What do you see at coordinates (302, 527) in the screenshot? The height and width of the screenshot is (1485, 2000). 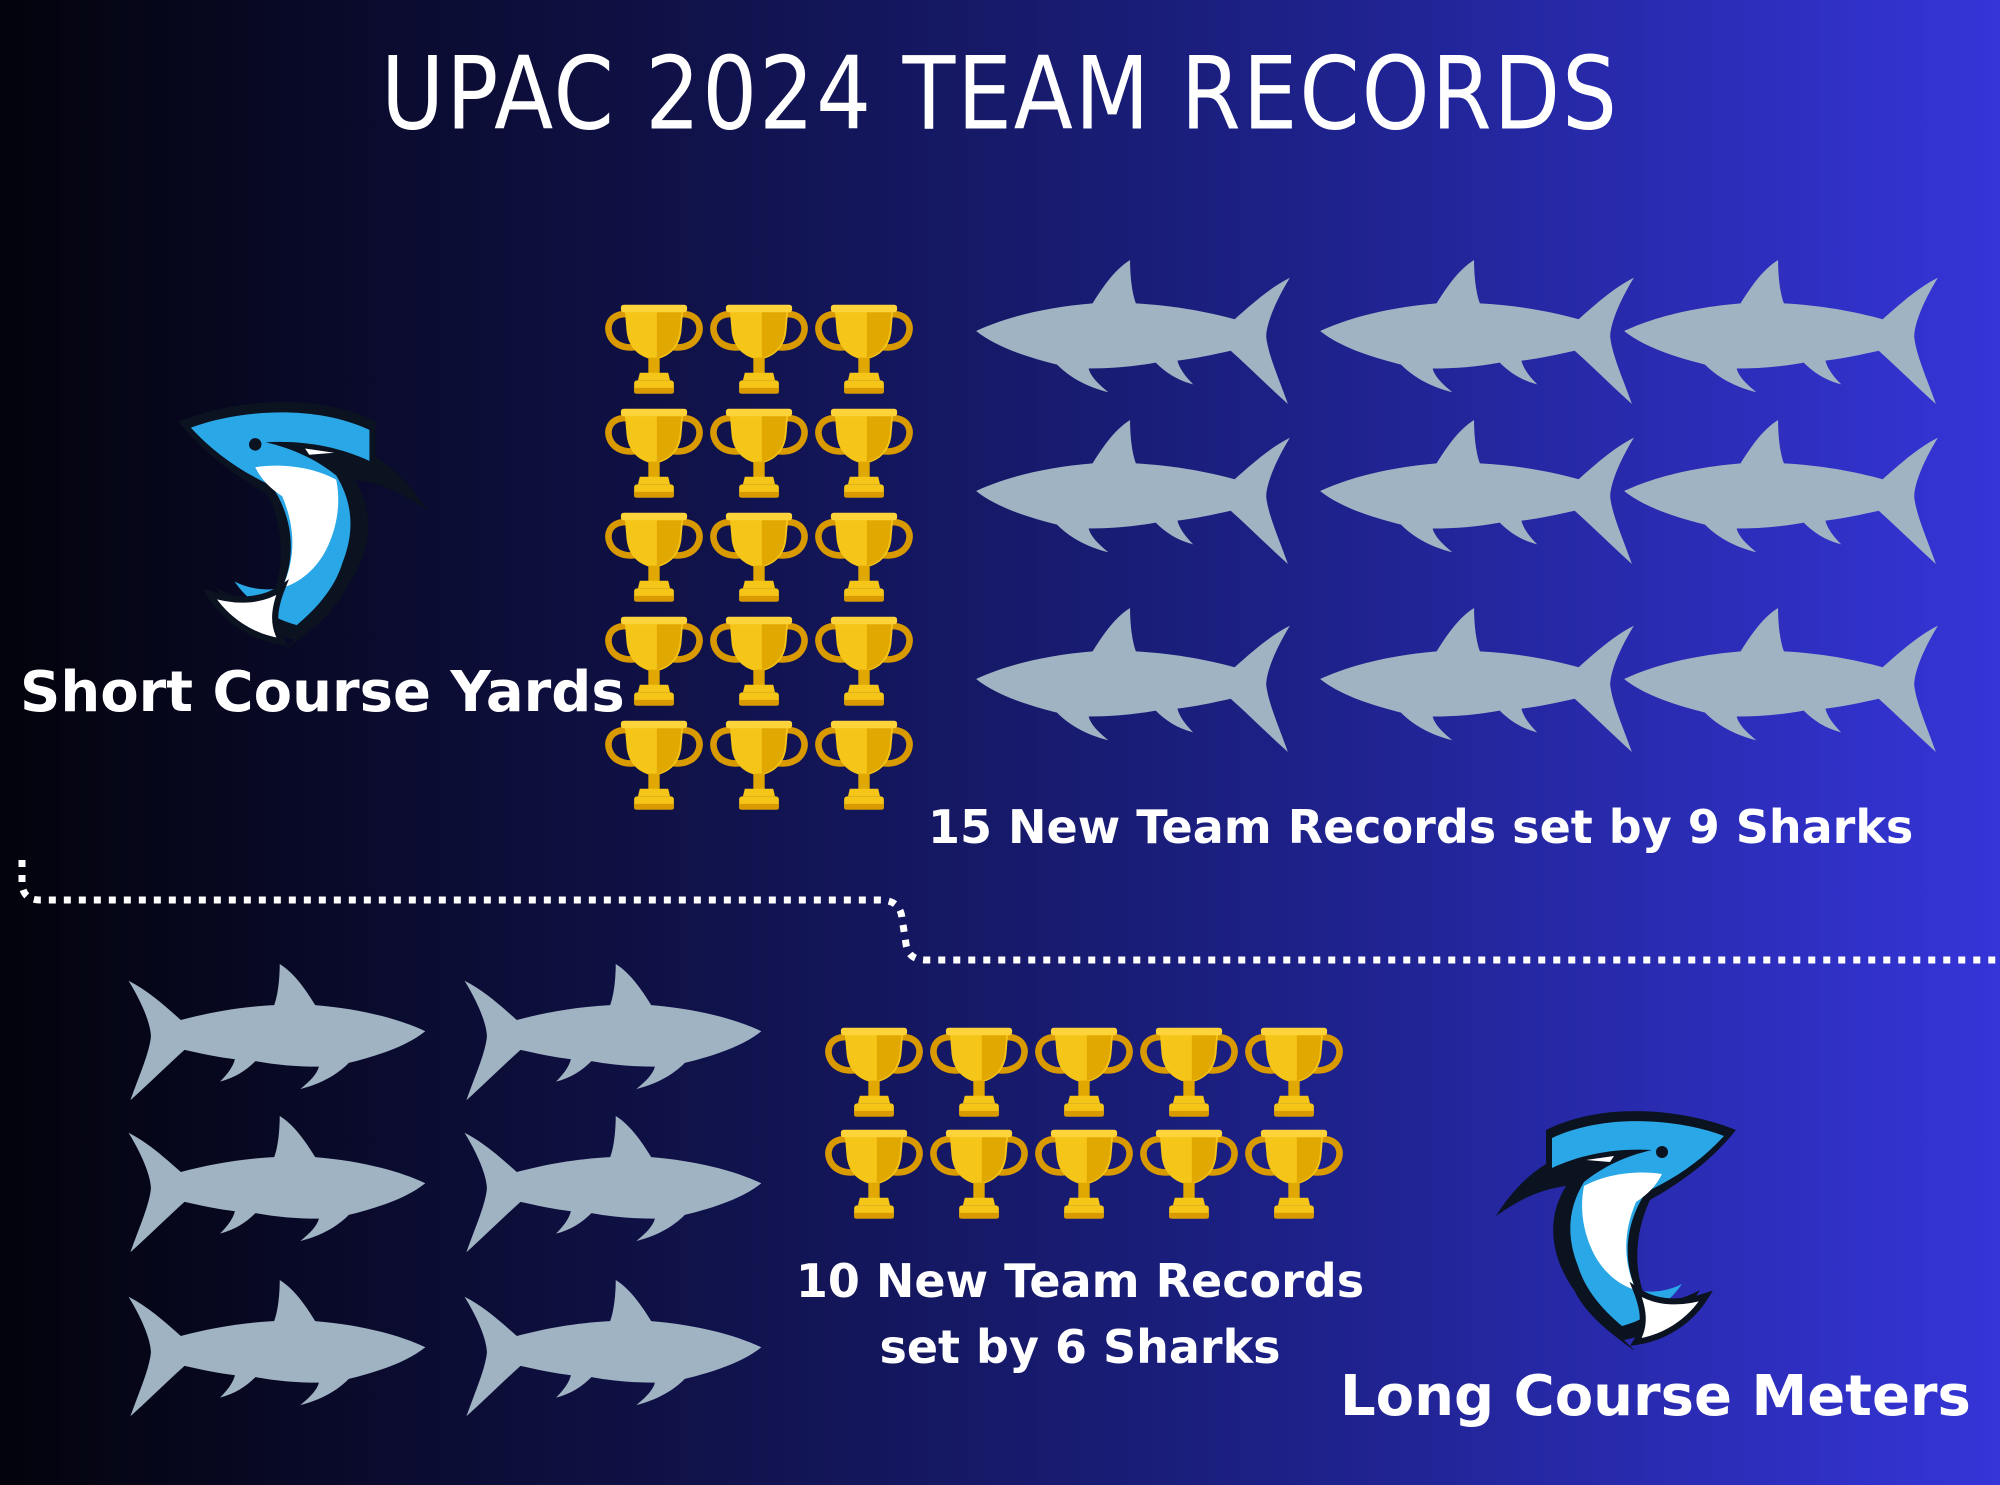 I see `short-course-shark-mascot-logo` at bounding box center [302, 527].